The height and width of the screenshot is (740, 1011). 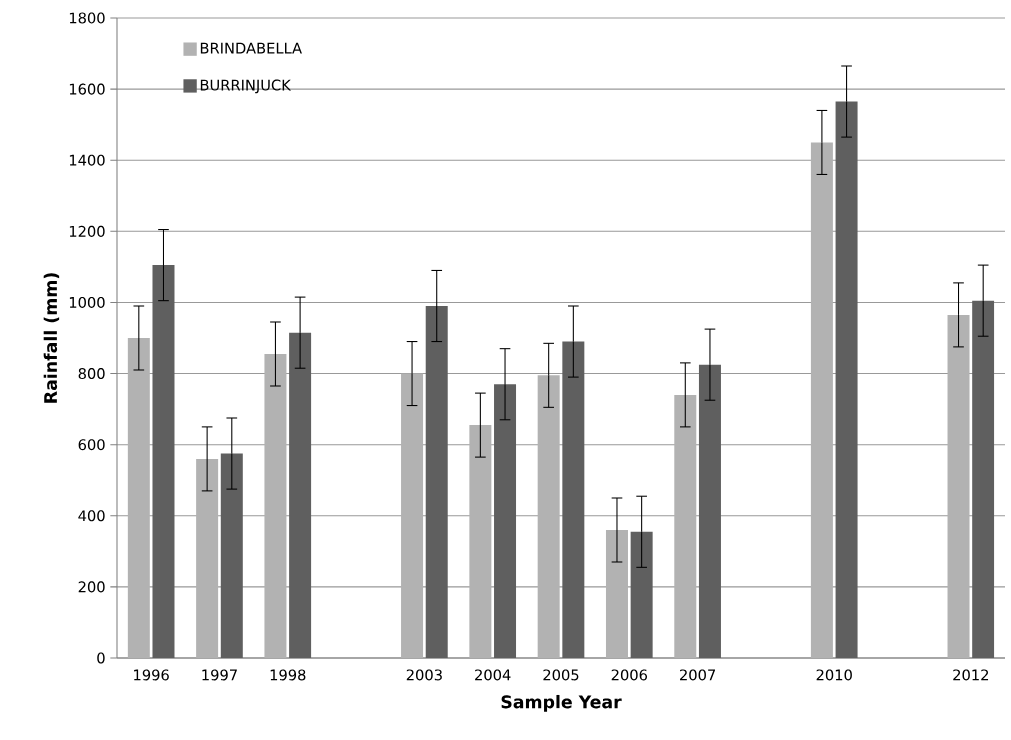 What do you see at coordinates (151, 675) in the screenshot?
I see `x-tick-label: 1996` at bounding box center [151, 675].